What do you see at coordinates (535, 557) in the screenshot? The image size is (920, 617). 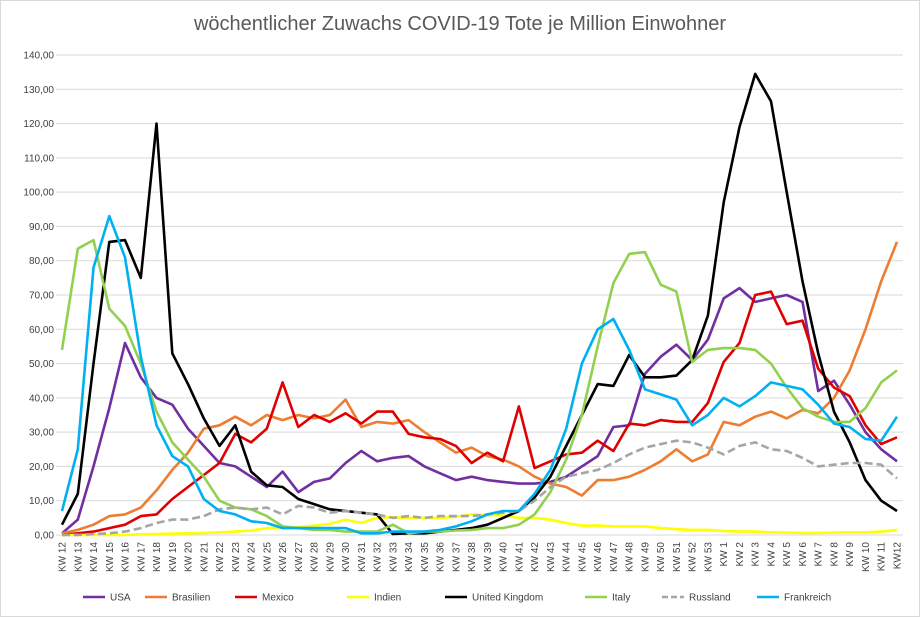 I see `x-tick-label: KW 42` at bounding box center [535, 557].